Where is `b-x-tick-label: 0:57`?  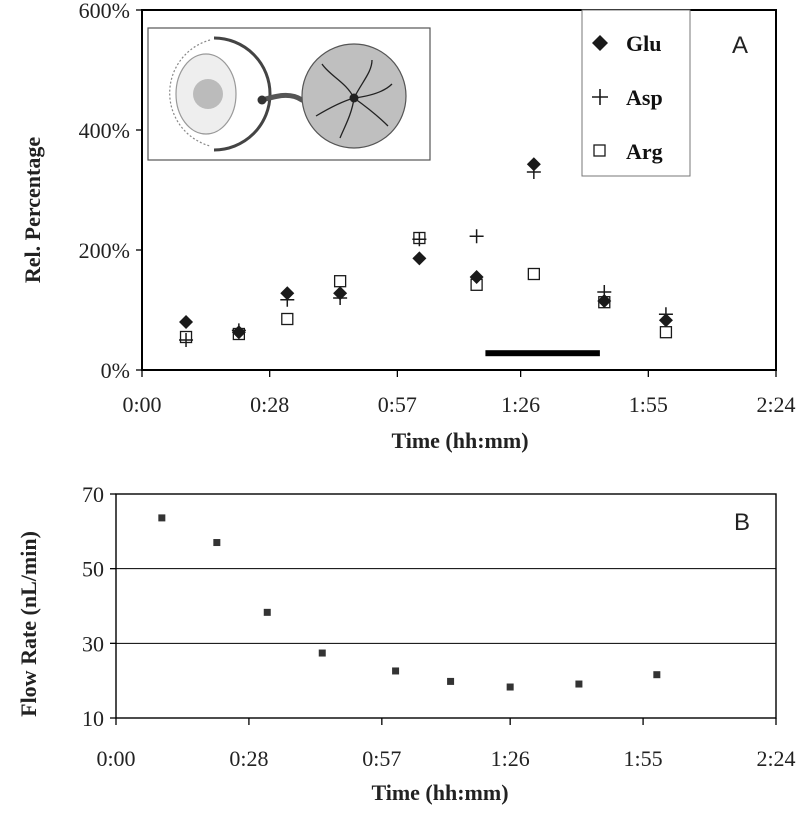
b-x-tick-label: 0:57 is located at coordinates (381, 758).